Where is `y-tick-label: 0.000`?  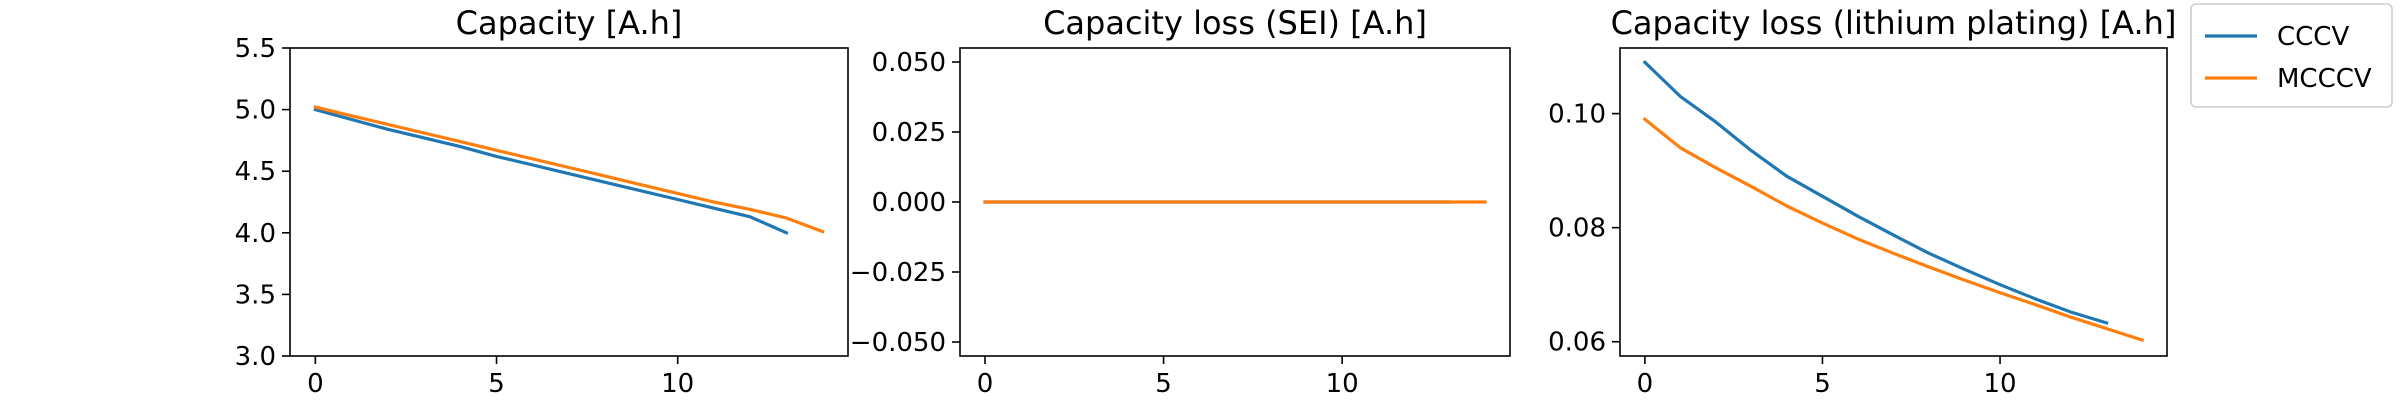 y-tick-label: 0.000 is located at coordinates (909, 203).